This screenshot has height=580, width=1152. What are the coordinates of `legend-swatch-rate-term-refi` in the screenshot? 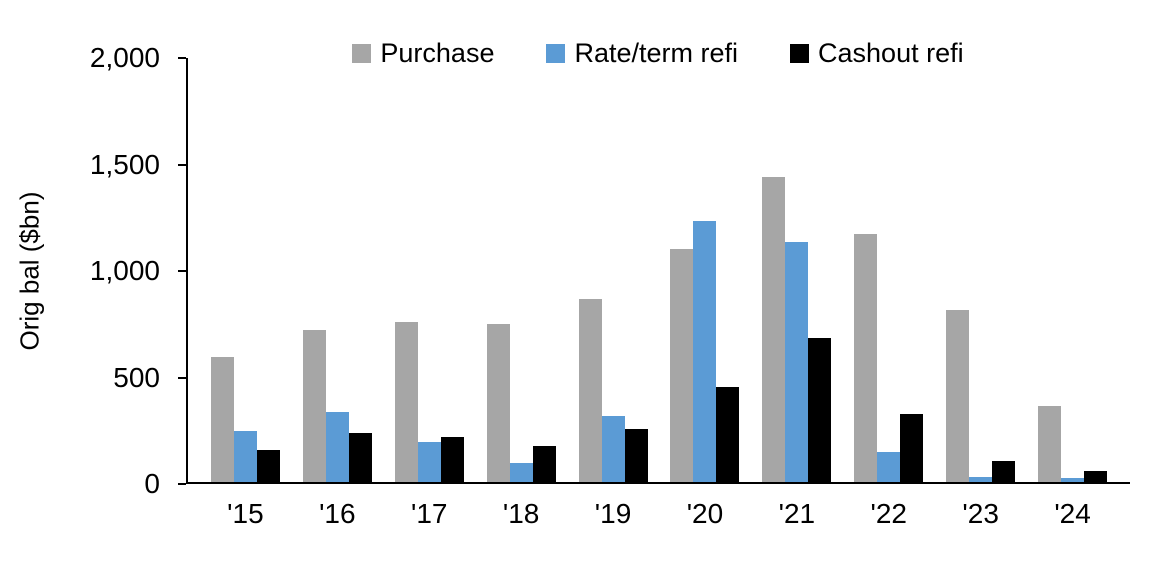 It's located at (556, 53).